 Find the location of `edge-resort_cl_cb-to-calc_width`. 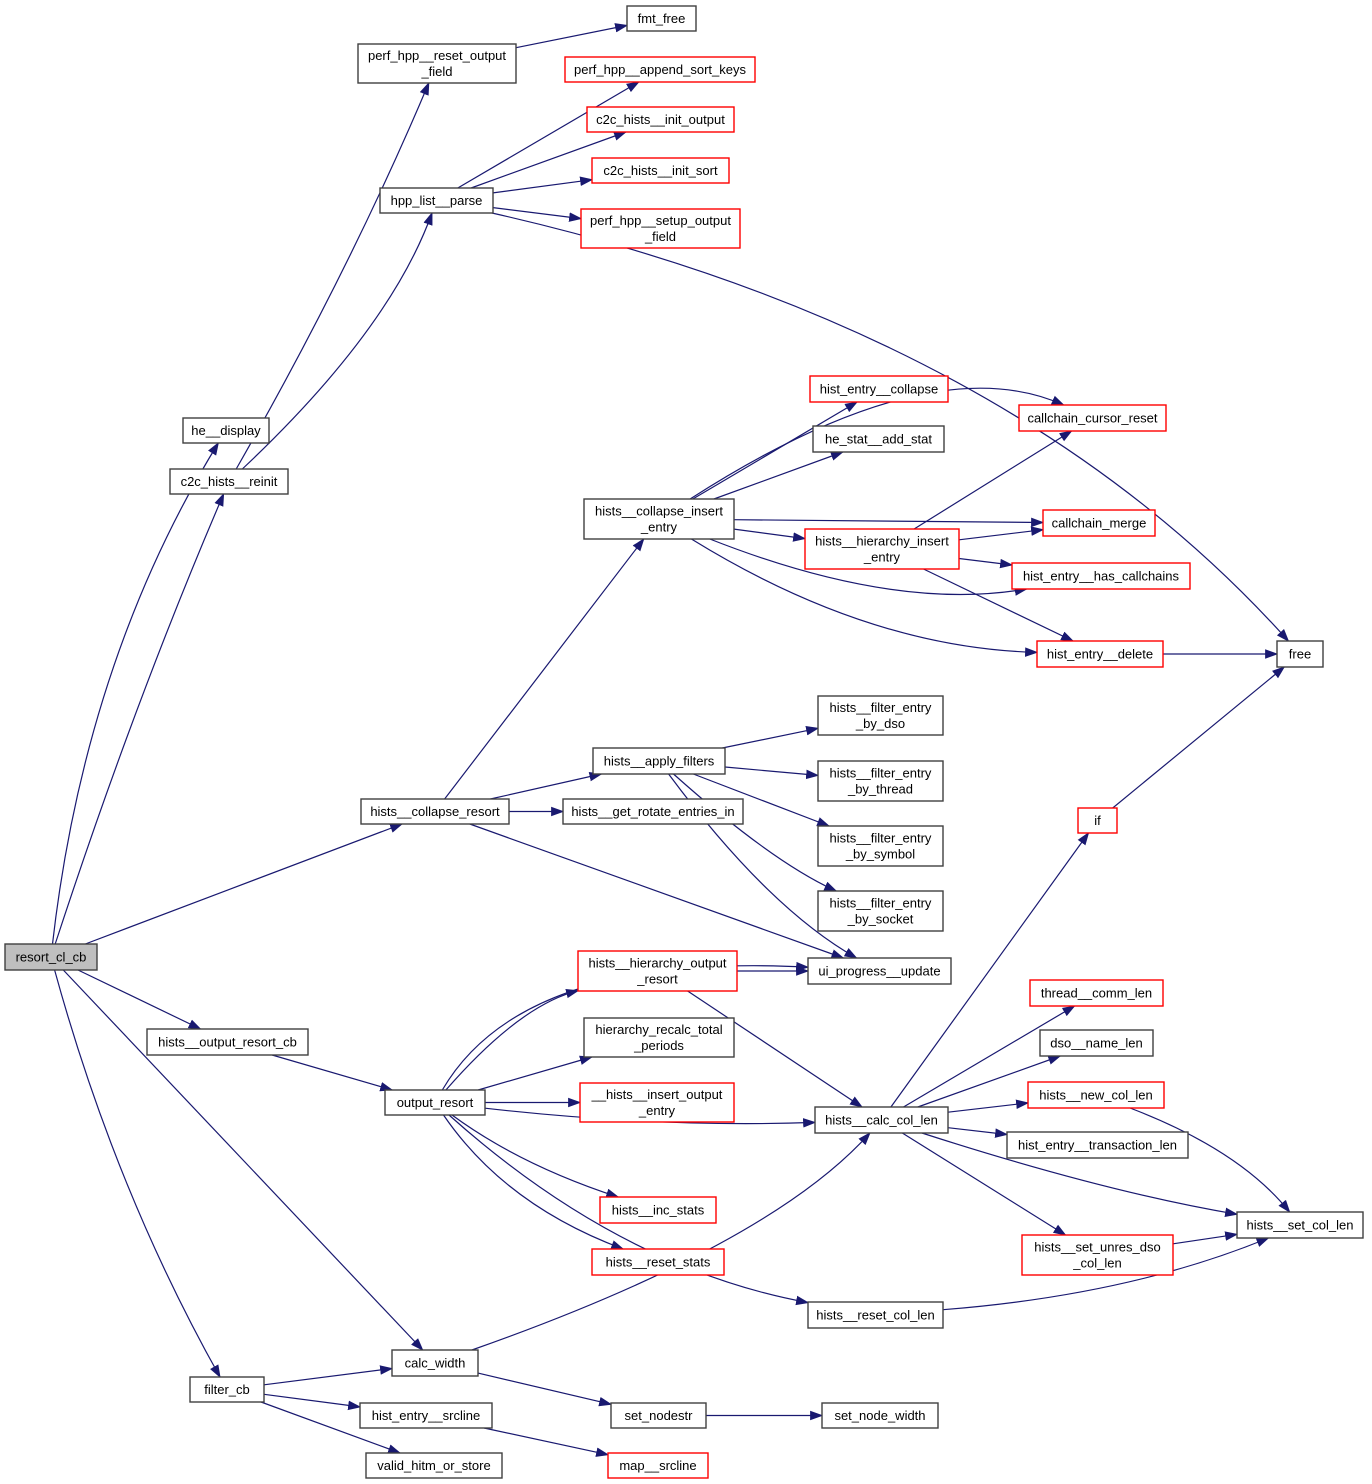

edge-resort_cl_cb-to-calc_width is located at coordinates (243, 1160).